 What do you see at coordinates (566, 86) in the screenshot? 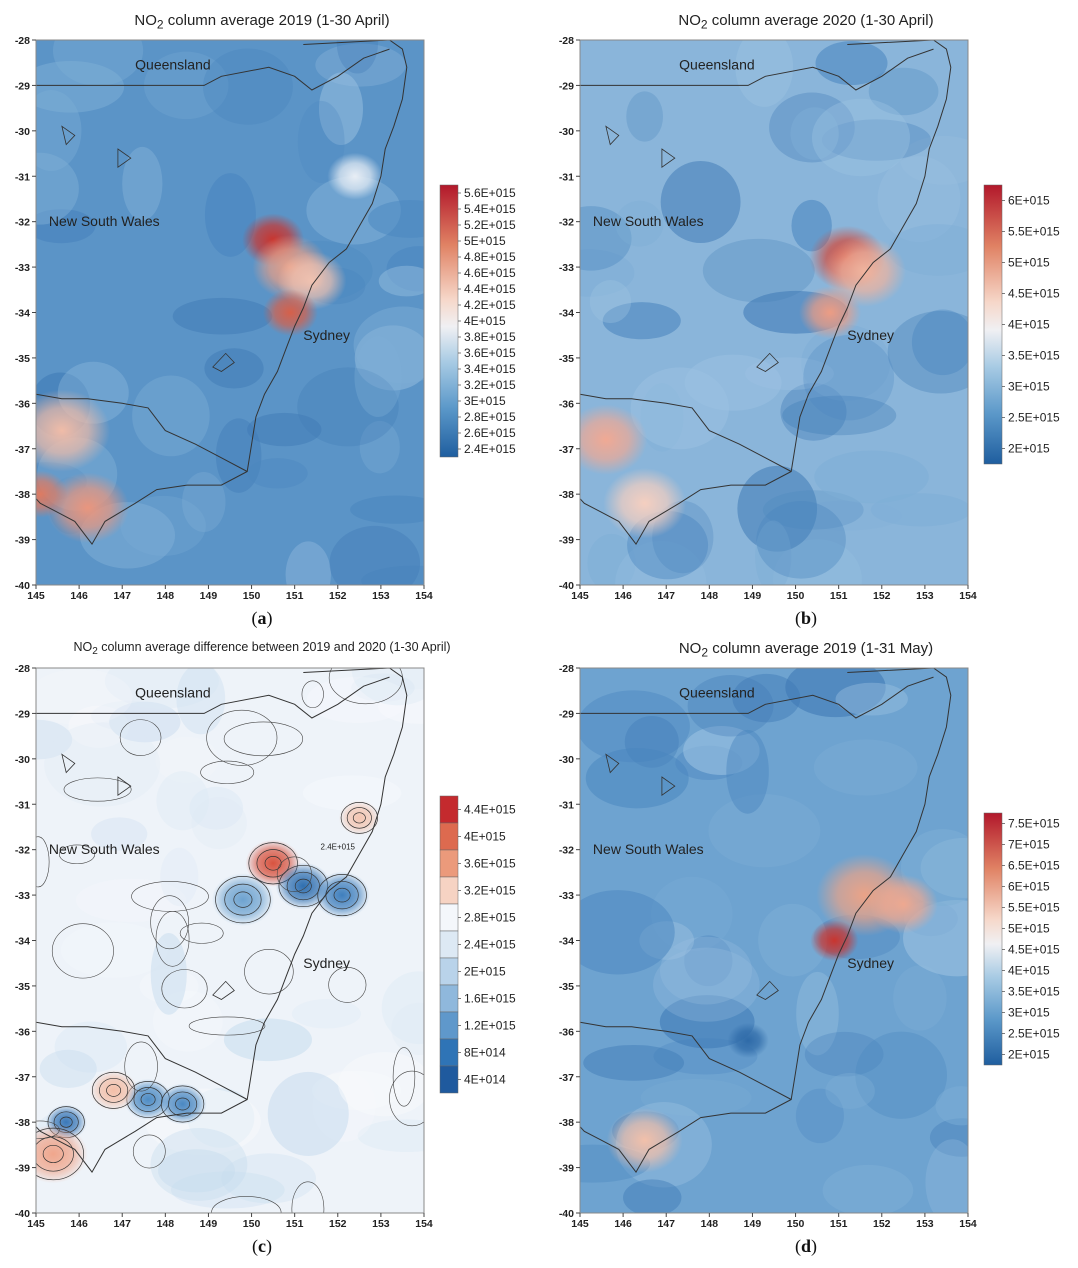
I see `y-tick-label: -29` at bounding box center [566, 86].